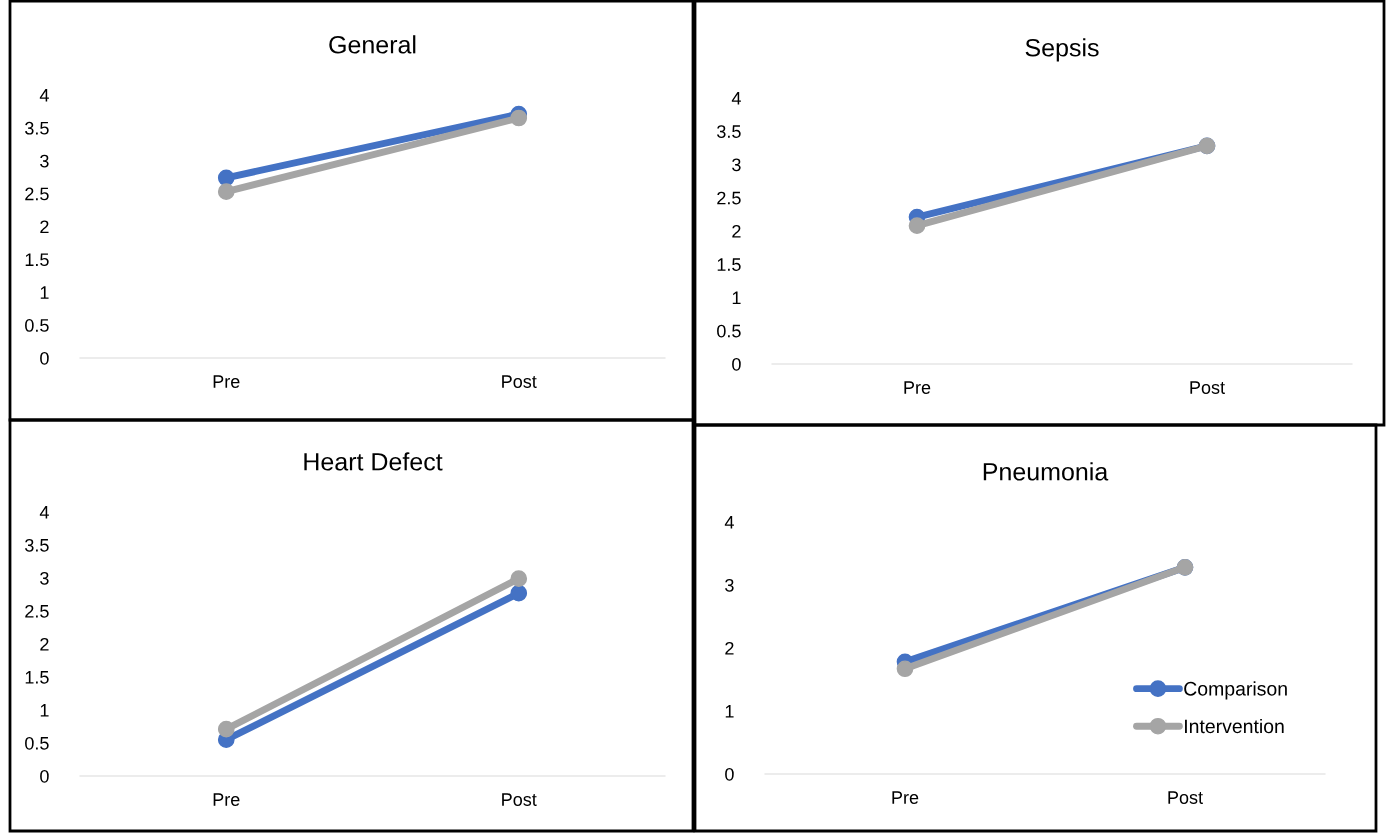  What do you see at coordinates (1235, 690) in the screenshot?
I see `legend-label: Comparison` at bounding box center [1235, 690].